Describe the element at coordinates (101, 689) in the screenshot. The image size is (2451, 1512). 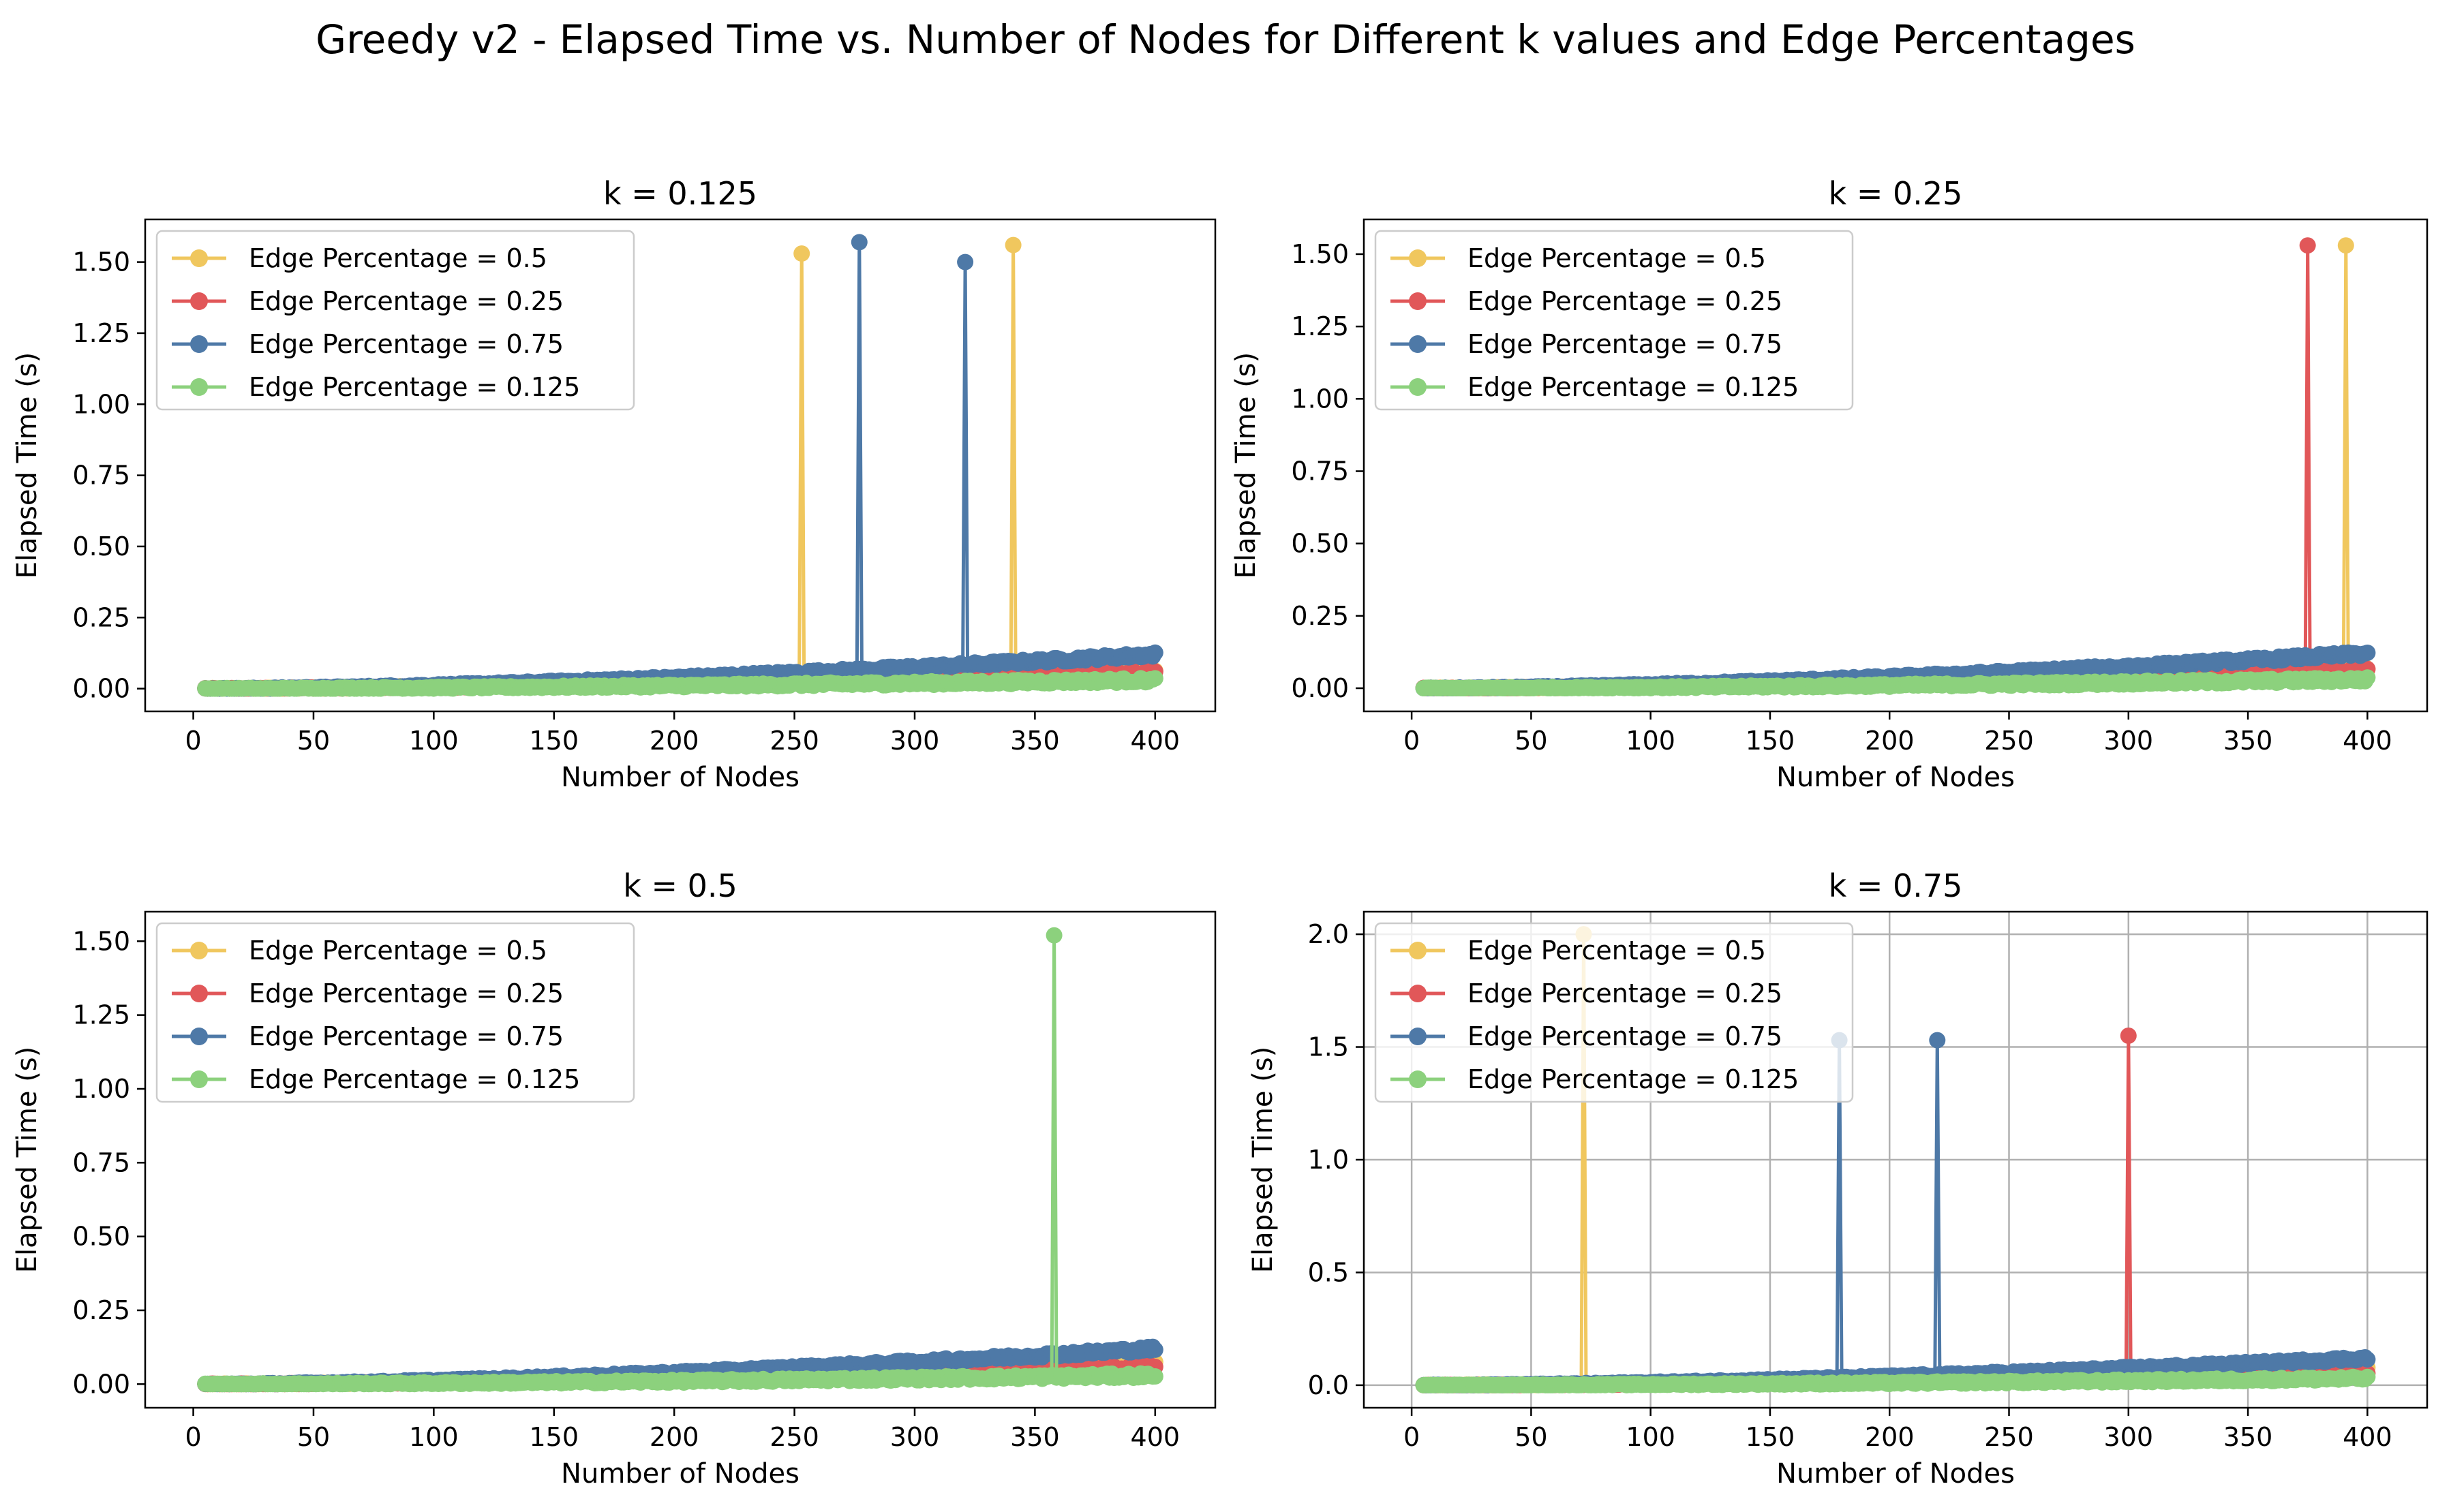
I see `y-tick-label: 0.00` at that location.